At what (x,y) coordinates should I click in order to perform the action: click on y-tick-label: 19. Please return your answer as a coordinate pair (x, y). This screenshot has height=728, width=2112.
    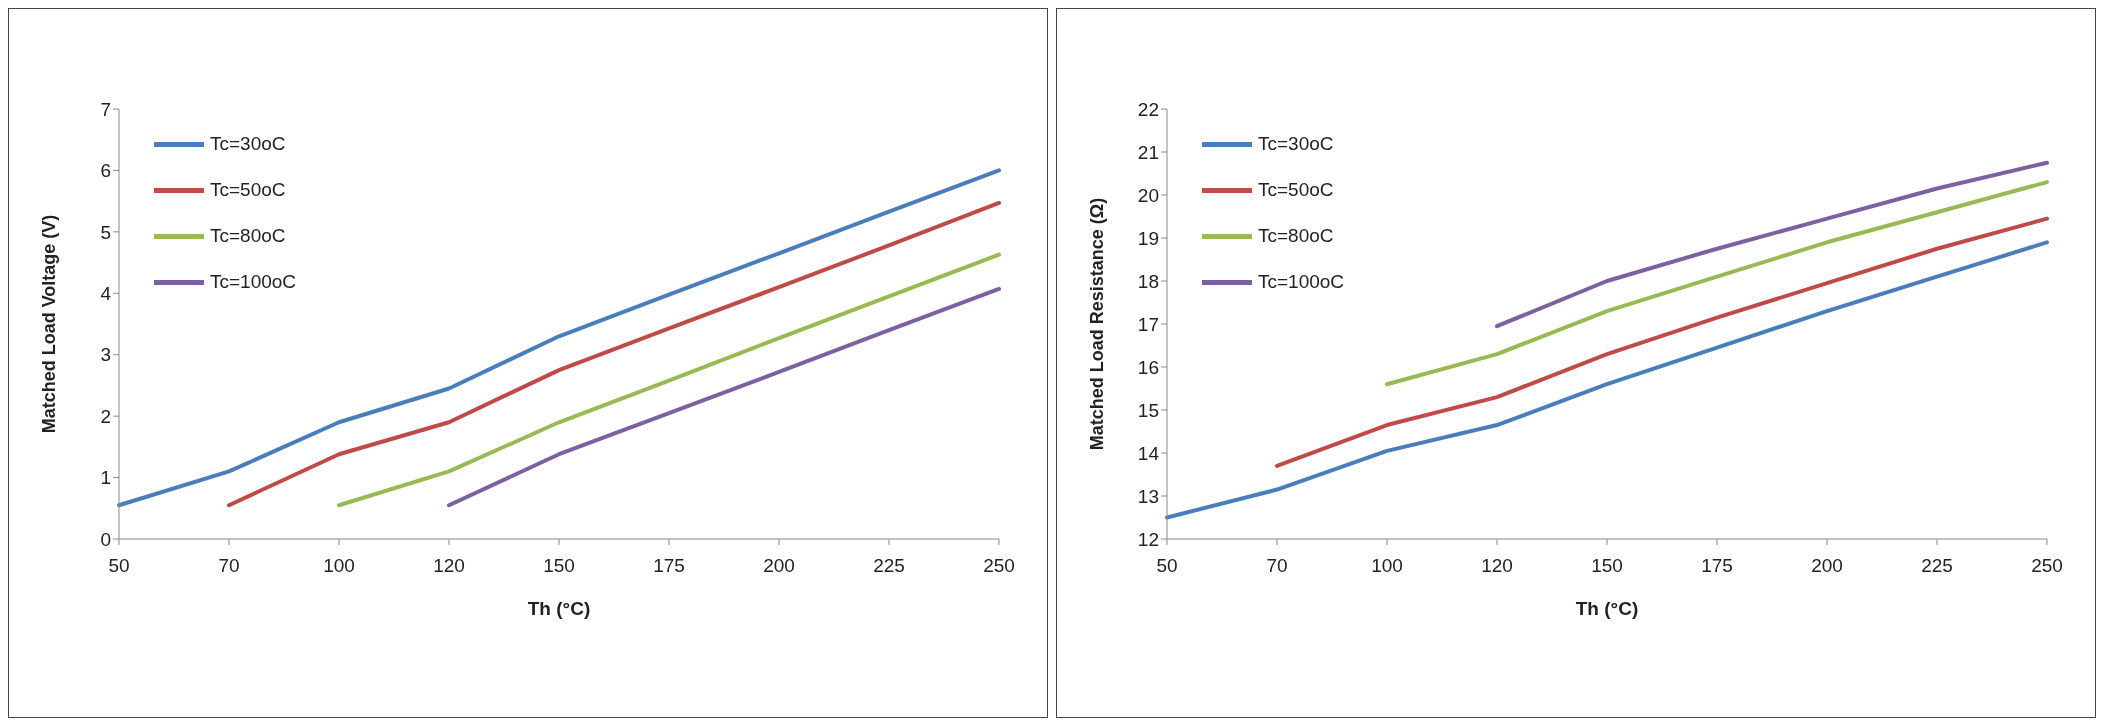
    Looking at the image, I should click on (1148, 238).